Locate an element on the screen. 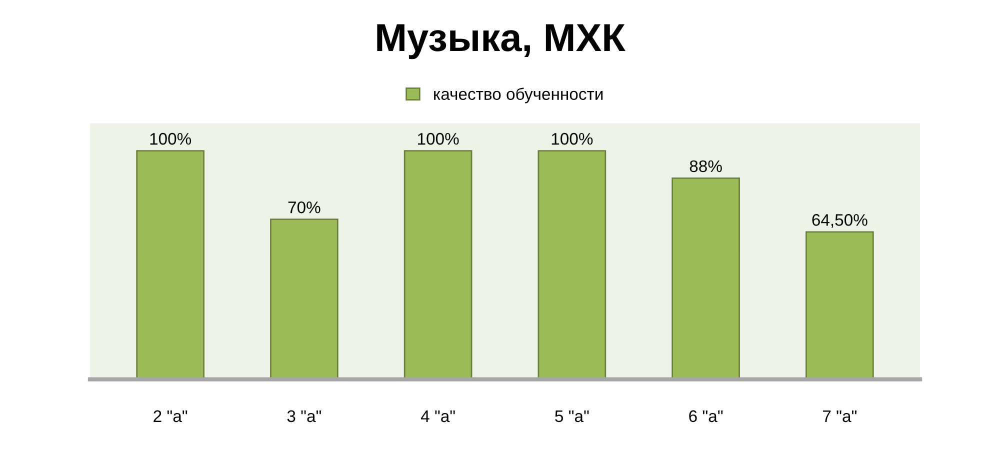 This screenshot has height=457, width=1000. x-tick-label: 3 "а" is located at coordinates (304, 416).